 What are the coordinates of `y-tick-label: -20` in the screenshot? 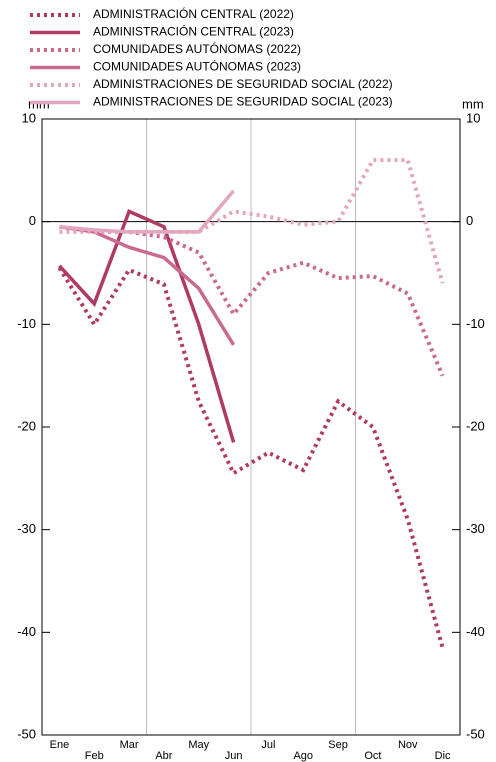 It's located at (26, 425).